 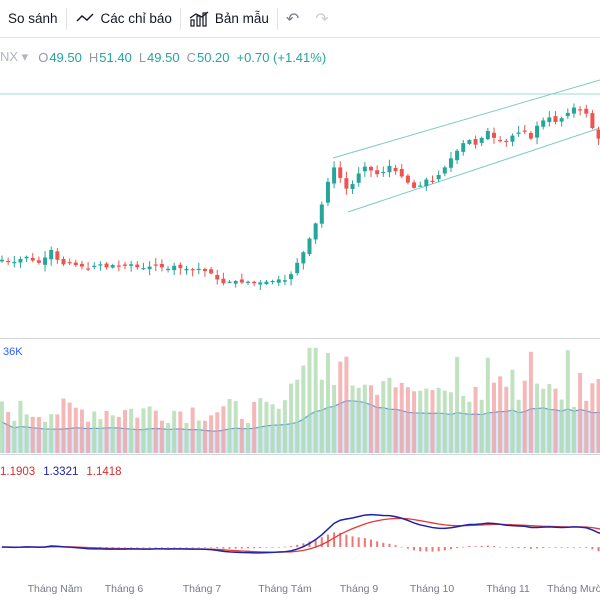 I want to click on symbol-selector: NX ▾, so click(x=14, y=56).